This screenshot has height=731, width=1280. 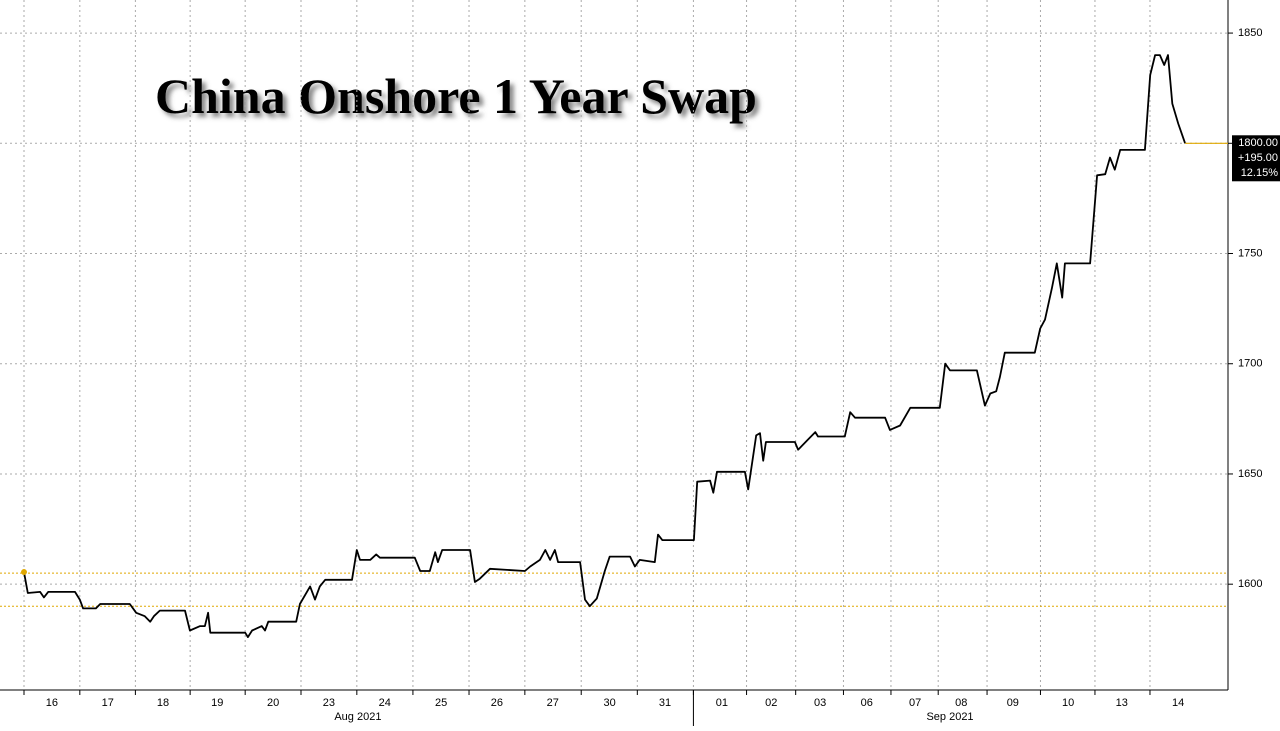 What do you see at coordinates (456, 96) in the screenshot?
I see `chart-title: China Onshore 1 Year Swap` at bounding box center [456, 96].